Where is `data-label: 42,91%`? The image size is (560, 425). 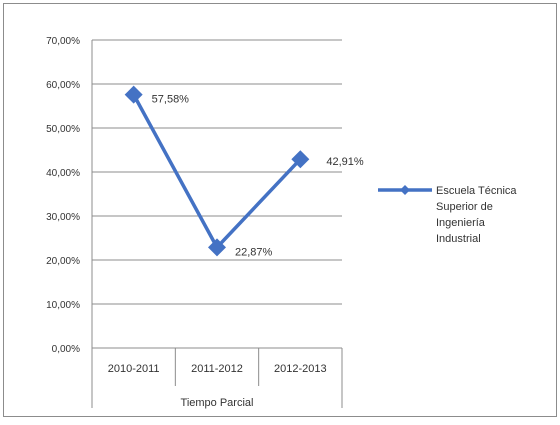 data-label: 42,91% is located at coordinates (345, 162).